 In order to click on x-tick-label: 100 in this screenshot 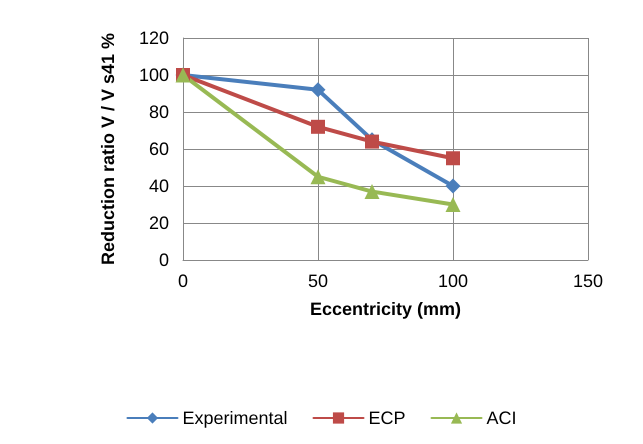, I will do `click(453, 281)`.